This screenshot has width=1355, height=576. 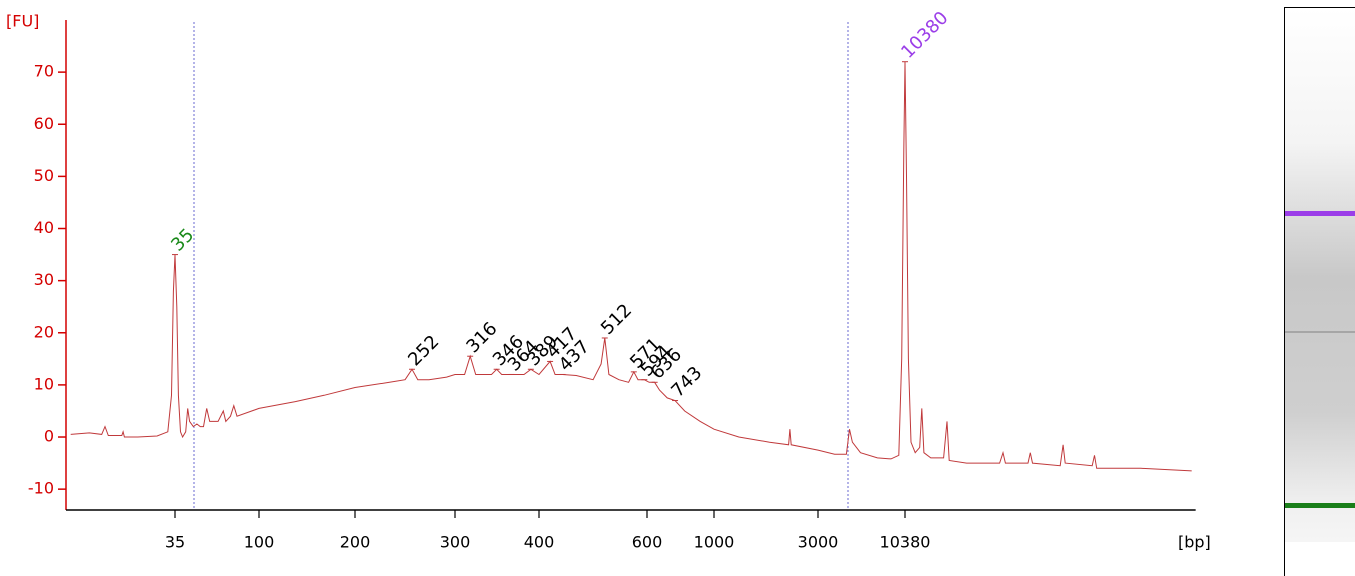 I want to click on y-tick-label: 60, so click(x=44, y=123).